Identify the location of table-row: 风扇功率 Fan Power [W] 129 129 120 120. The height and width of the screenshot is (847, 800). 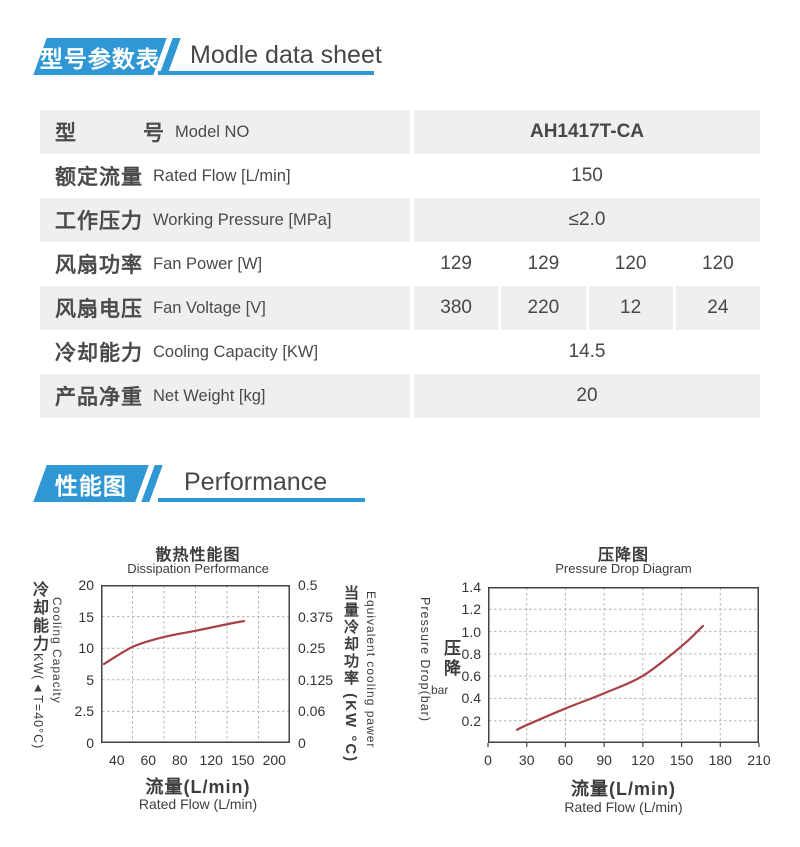
(400, 264).